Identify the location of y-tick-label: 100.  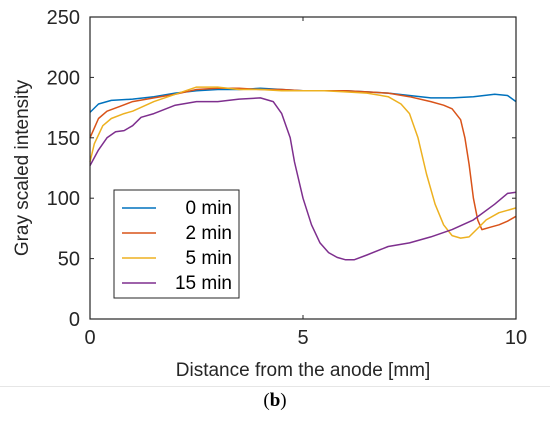
(63, 199).